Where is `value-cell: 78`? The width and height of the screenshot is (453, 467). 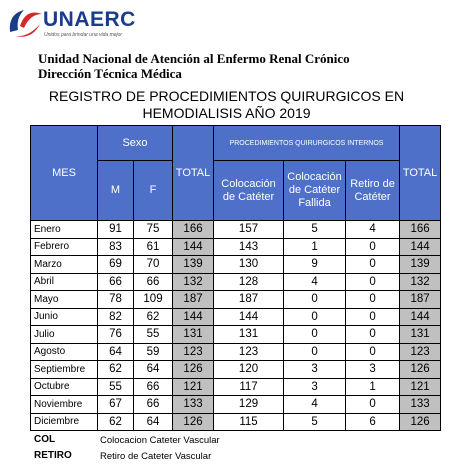
value-cell: 78 is located at coordinates (115, 299).